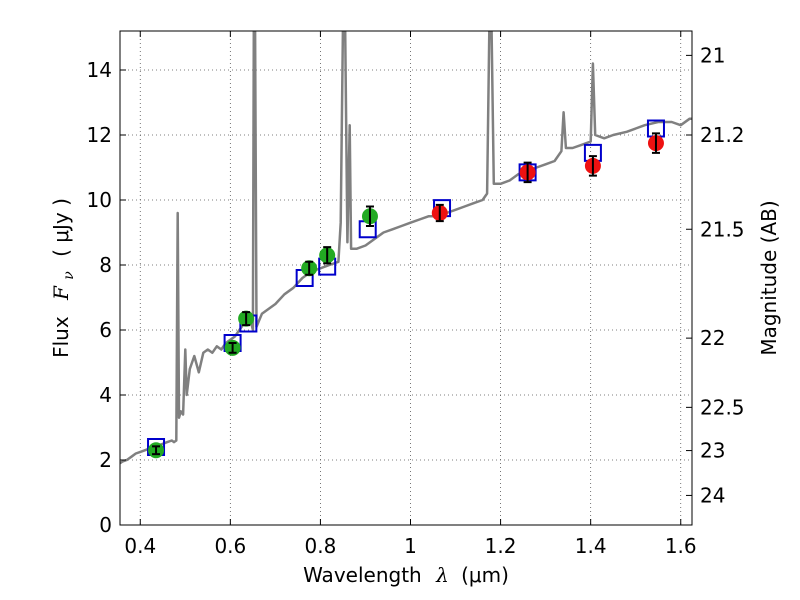 The image size is (800, 600). What do you see at coordinates (61, 293) in the screenshot?
I see `y-axis-label-symbol: F` at bounding box center [61, 293].